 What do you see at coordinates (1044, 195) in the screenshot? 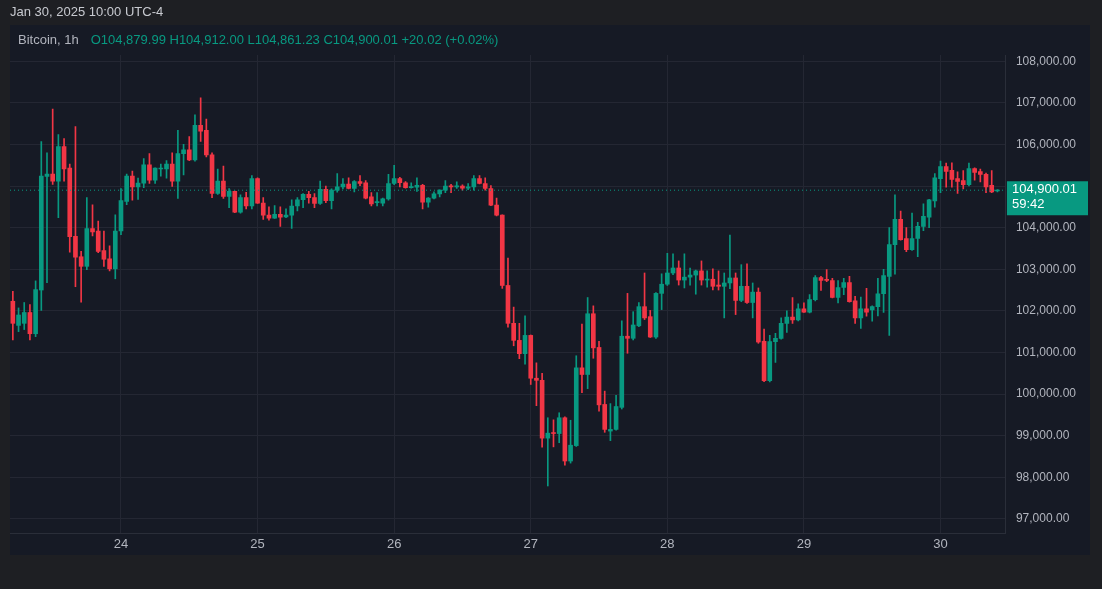
I see `ref-line-label: 104,900.01 59:42` at bounding box center [1044, 195].